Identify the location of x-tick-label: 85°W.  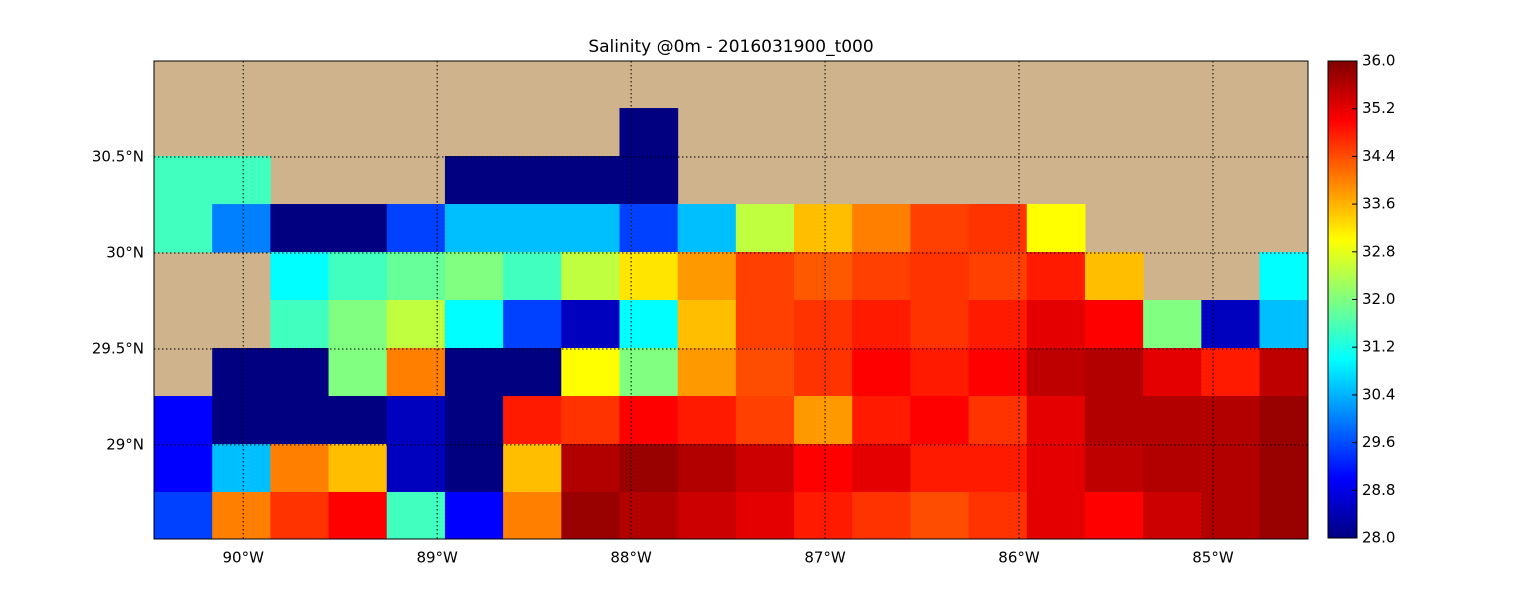
(1213, 558).